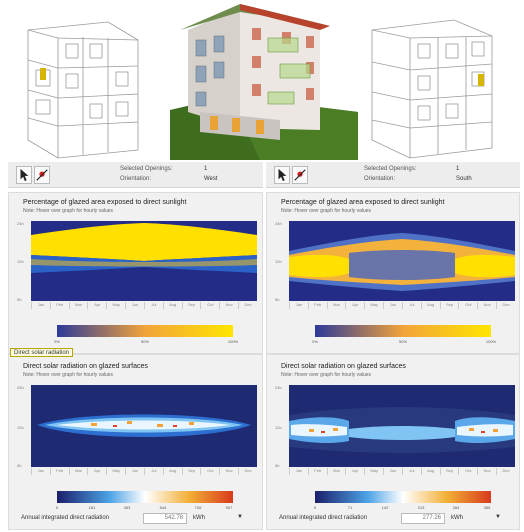 The image size is (524, 532). I want to click on wireframe-building-west, so click(84, 80).